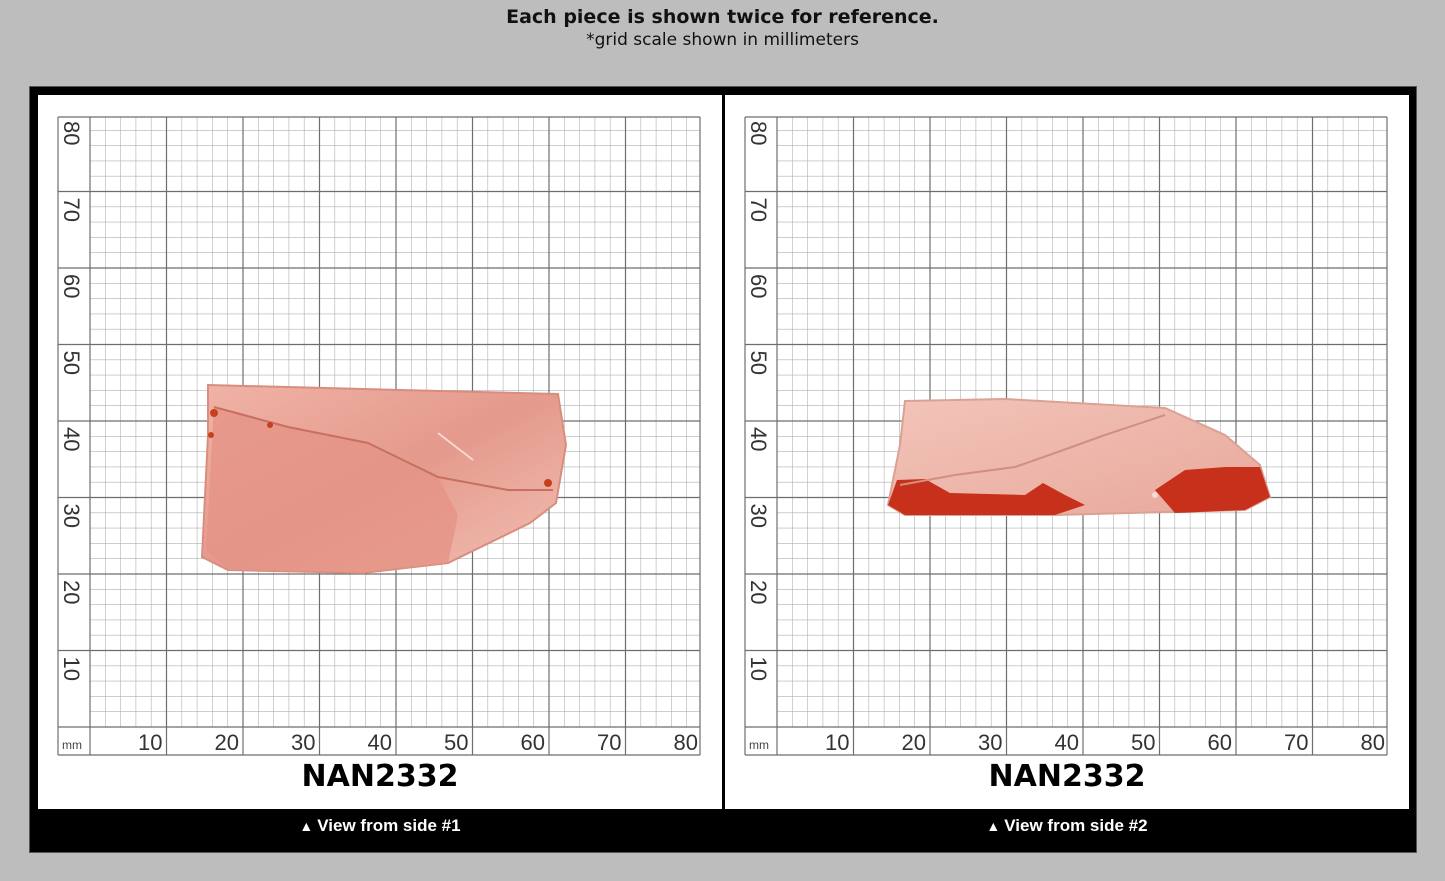 Image resolution: width=1445 pixels, height=881 pixels. I want to click on caption-side-1: ▲ View from side #1, so click(380, 826).